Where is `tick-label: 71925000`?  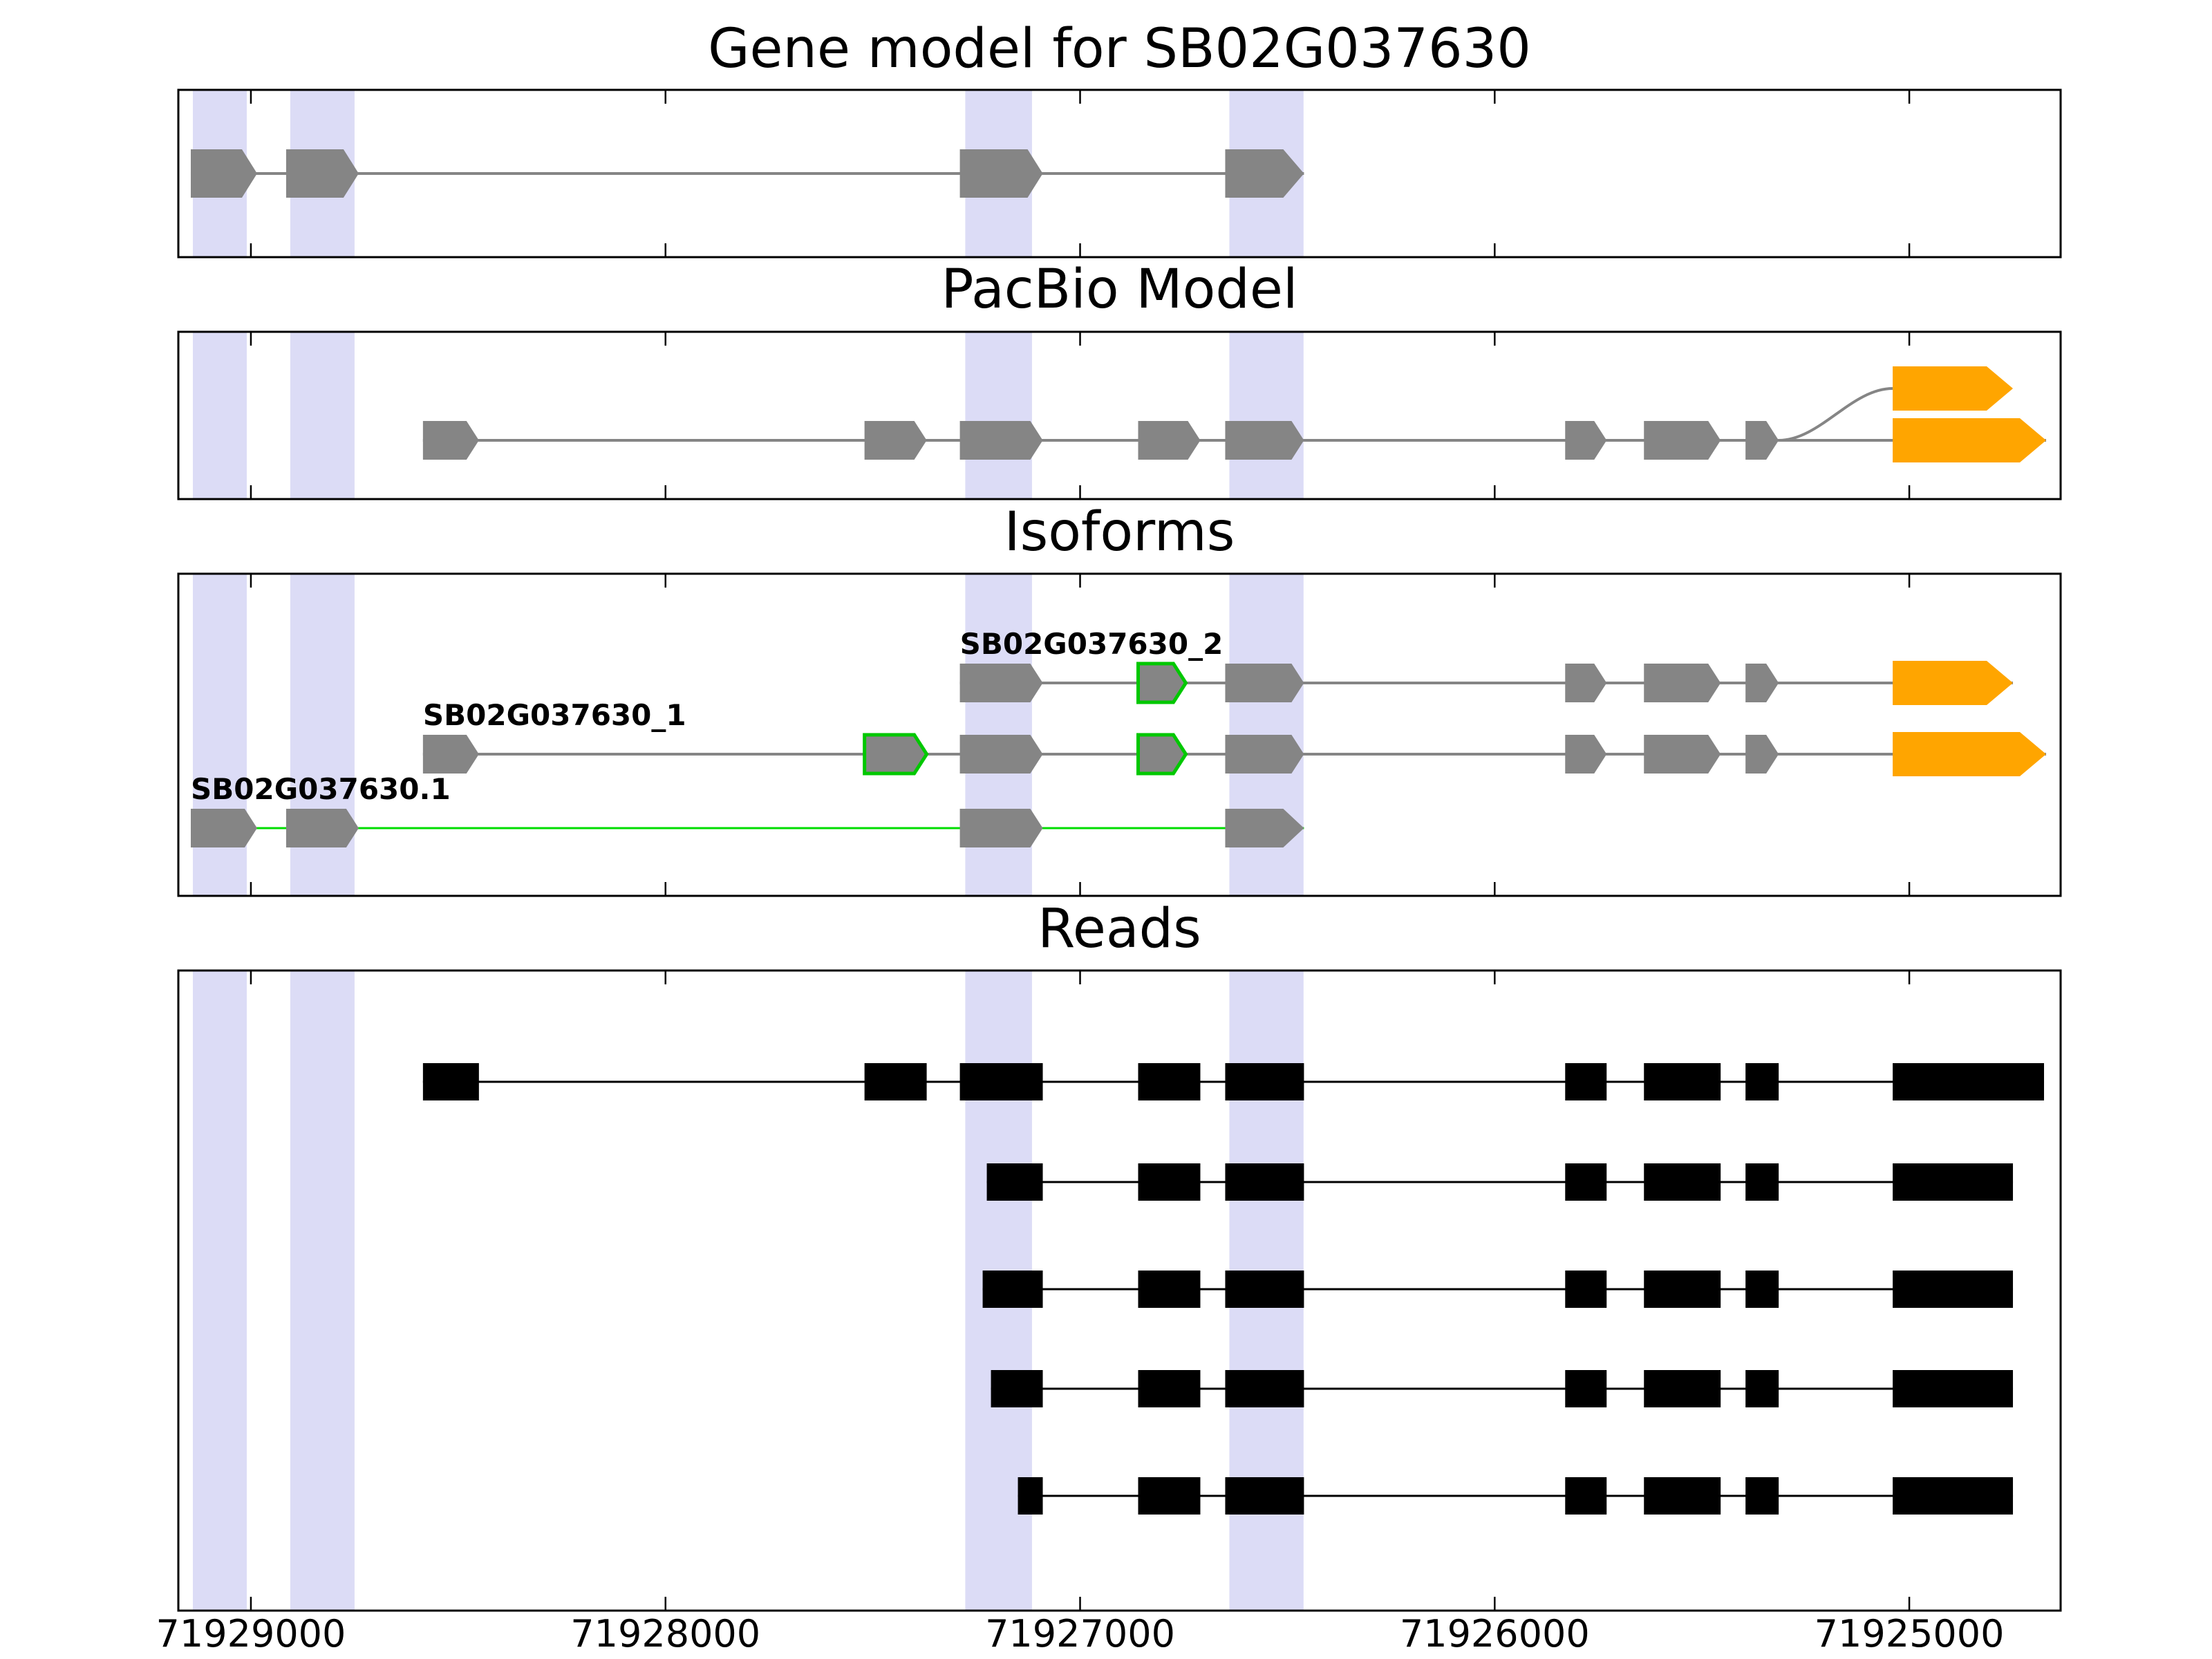 tick-label: 71925000 is located at coordinates (1910, 1634).